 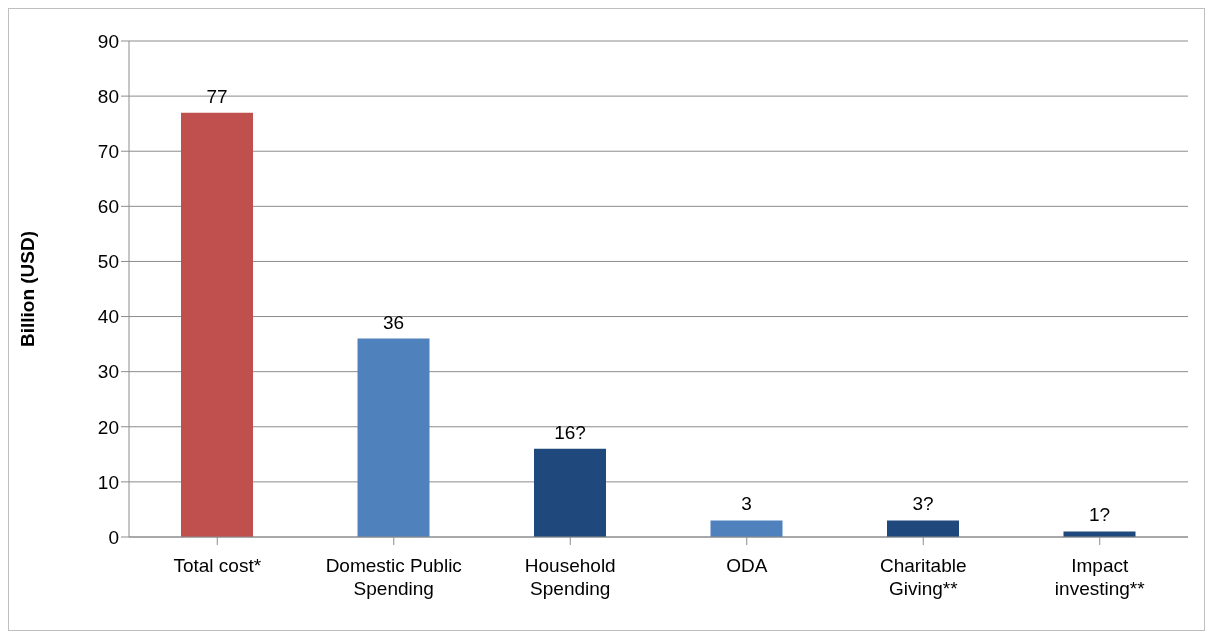 I want to click on x-tick-label: Impact investing**, so click(x=1100, y=577).